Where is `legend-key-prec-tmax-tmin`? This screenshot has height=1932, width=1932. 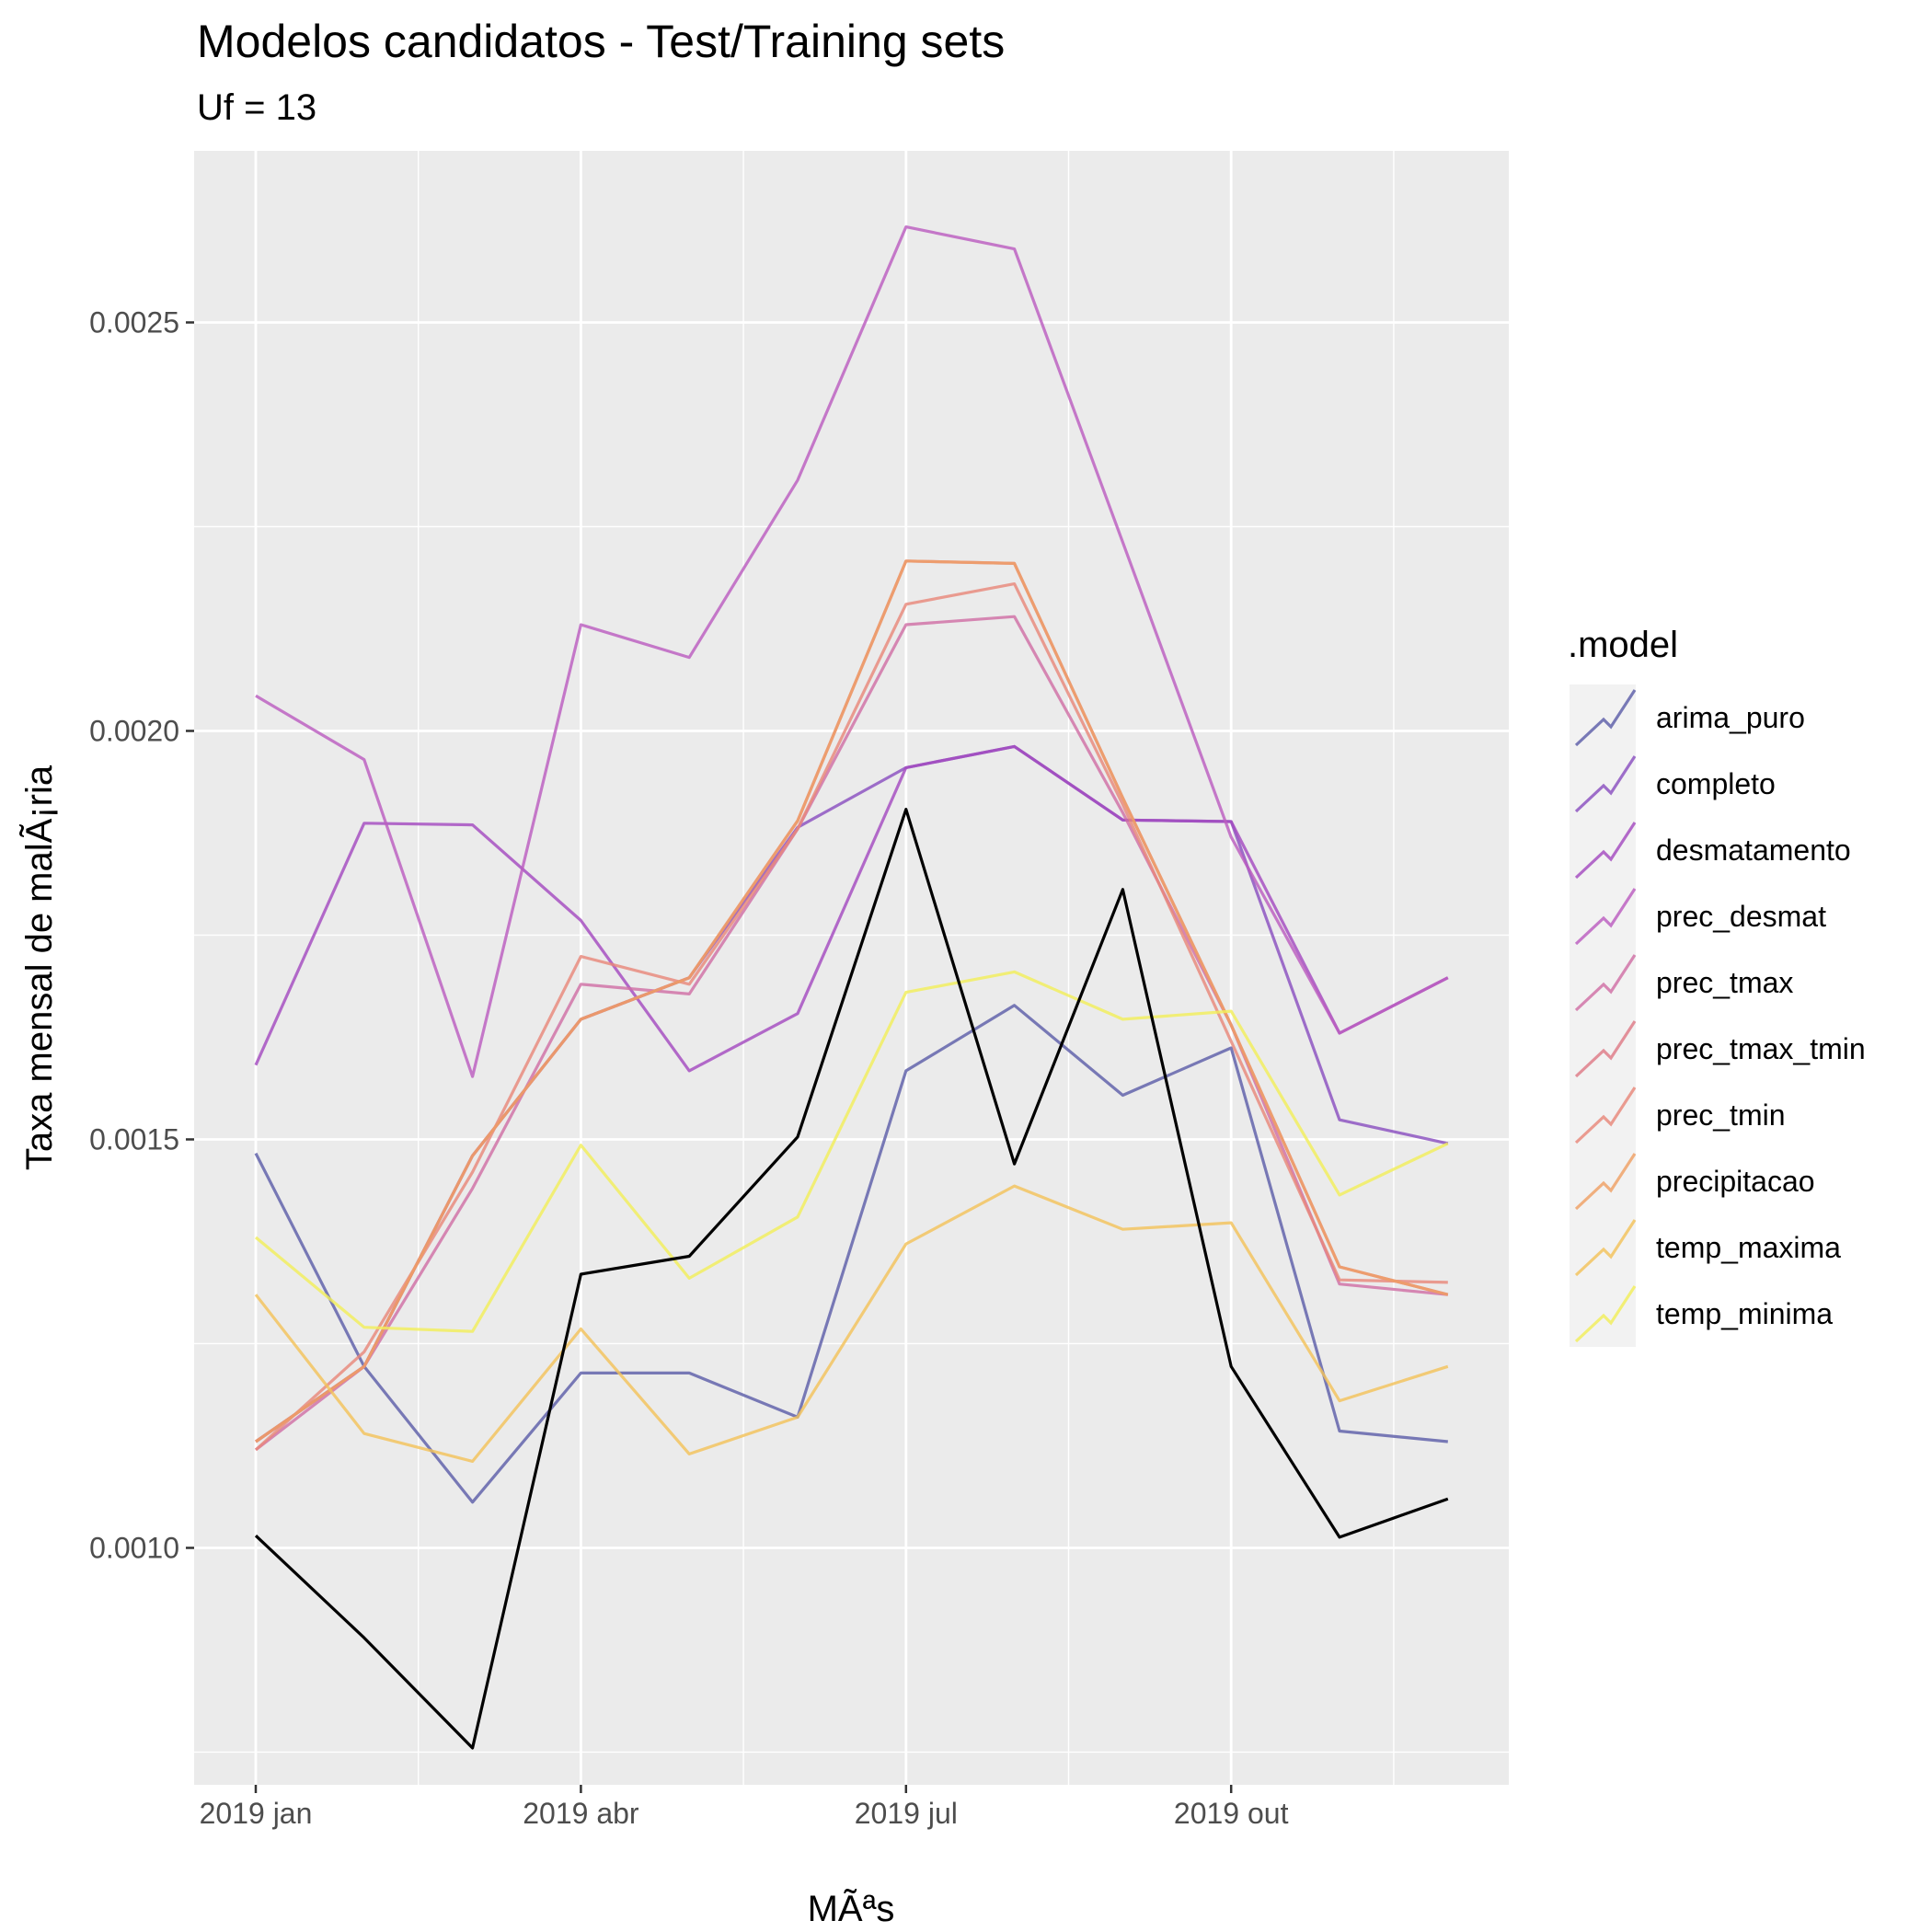
legend-key-prec-tmax-tmin is located at coordinates (1605, 1049).